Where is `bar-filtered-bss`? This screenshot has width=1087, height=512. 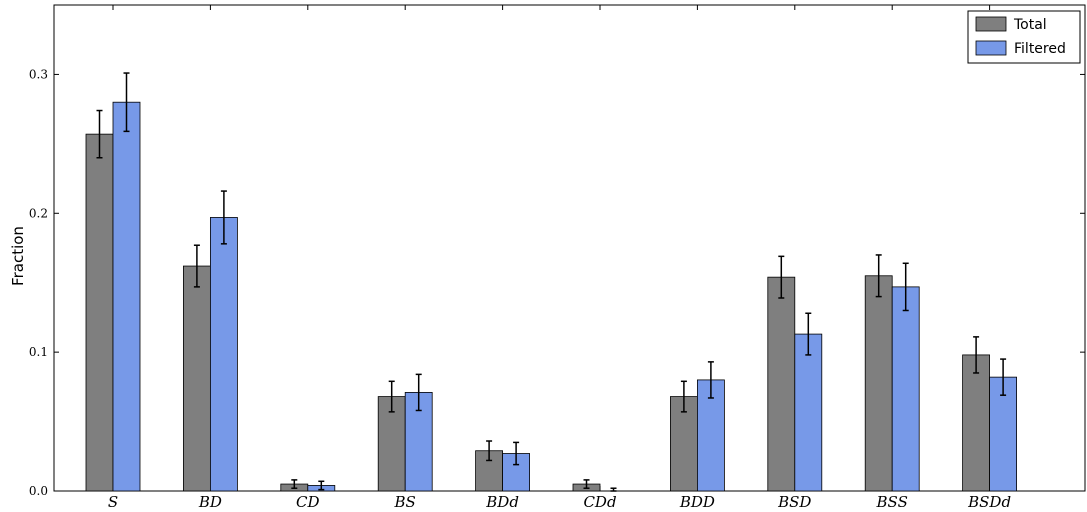
bar-filtered-bss is located at coordinates (905, 389).